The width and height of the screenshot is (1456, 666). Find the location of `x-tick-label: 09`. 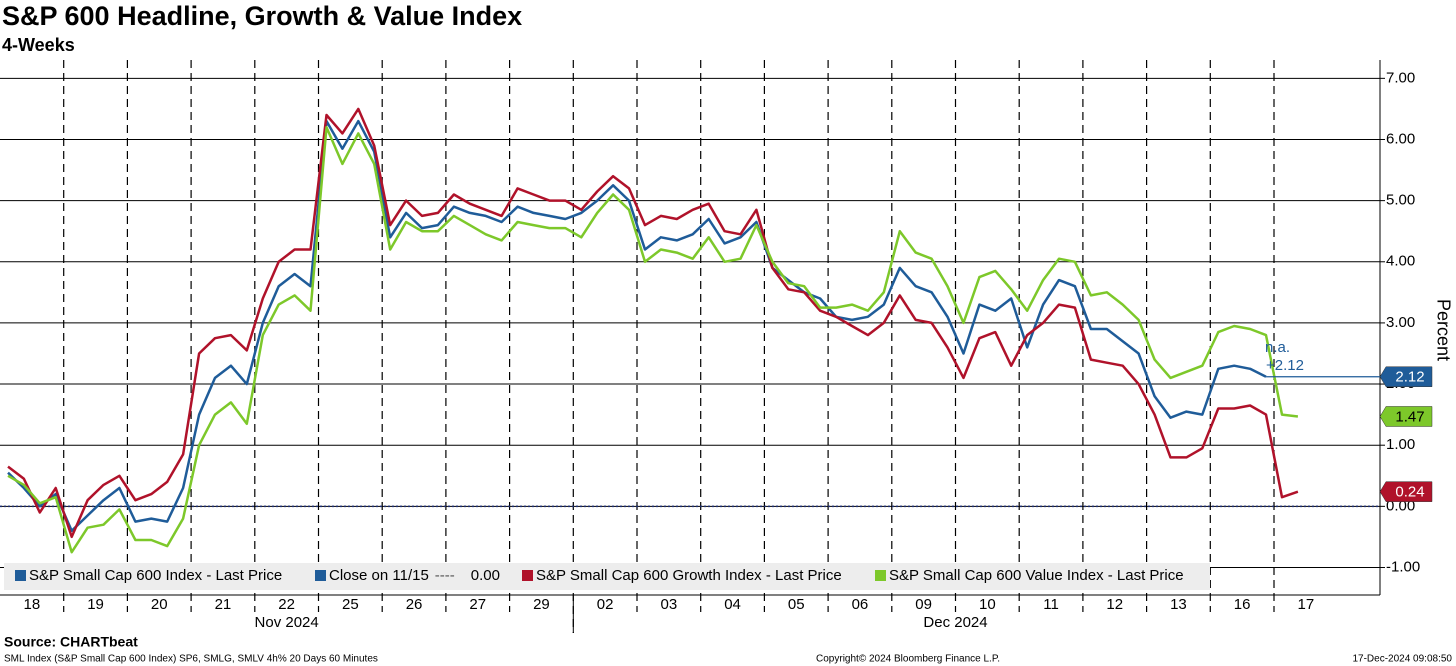

x-tick-label: 09 is located at coordinates (923, 604).